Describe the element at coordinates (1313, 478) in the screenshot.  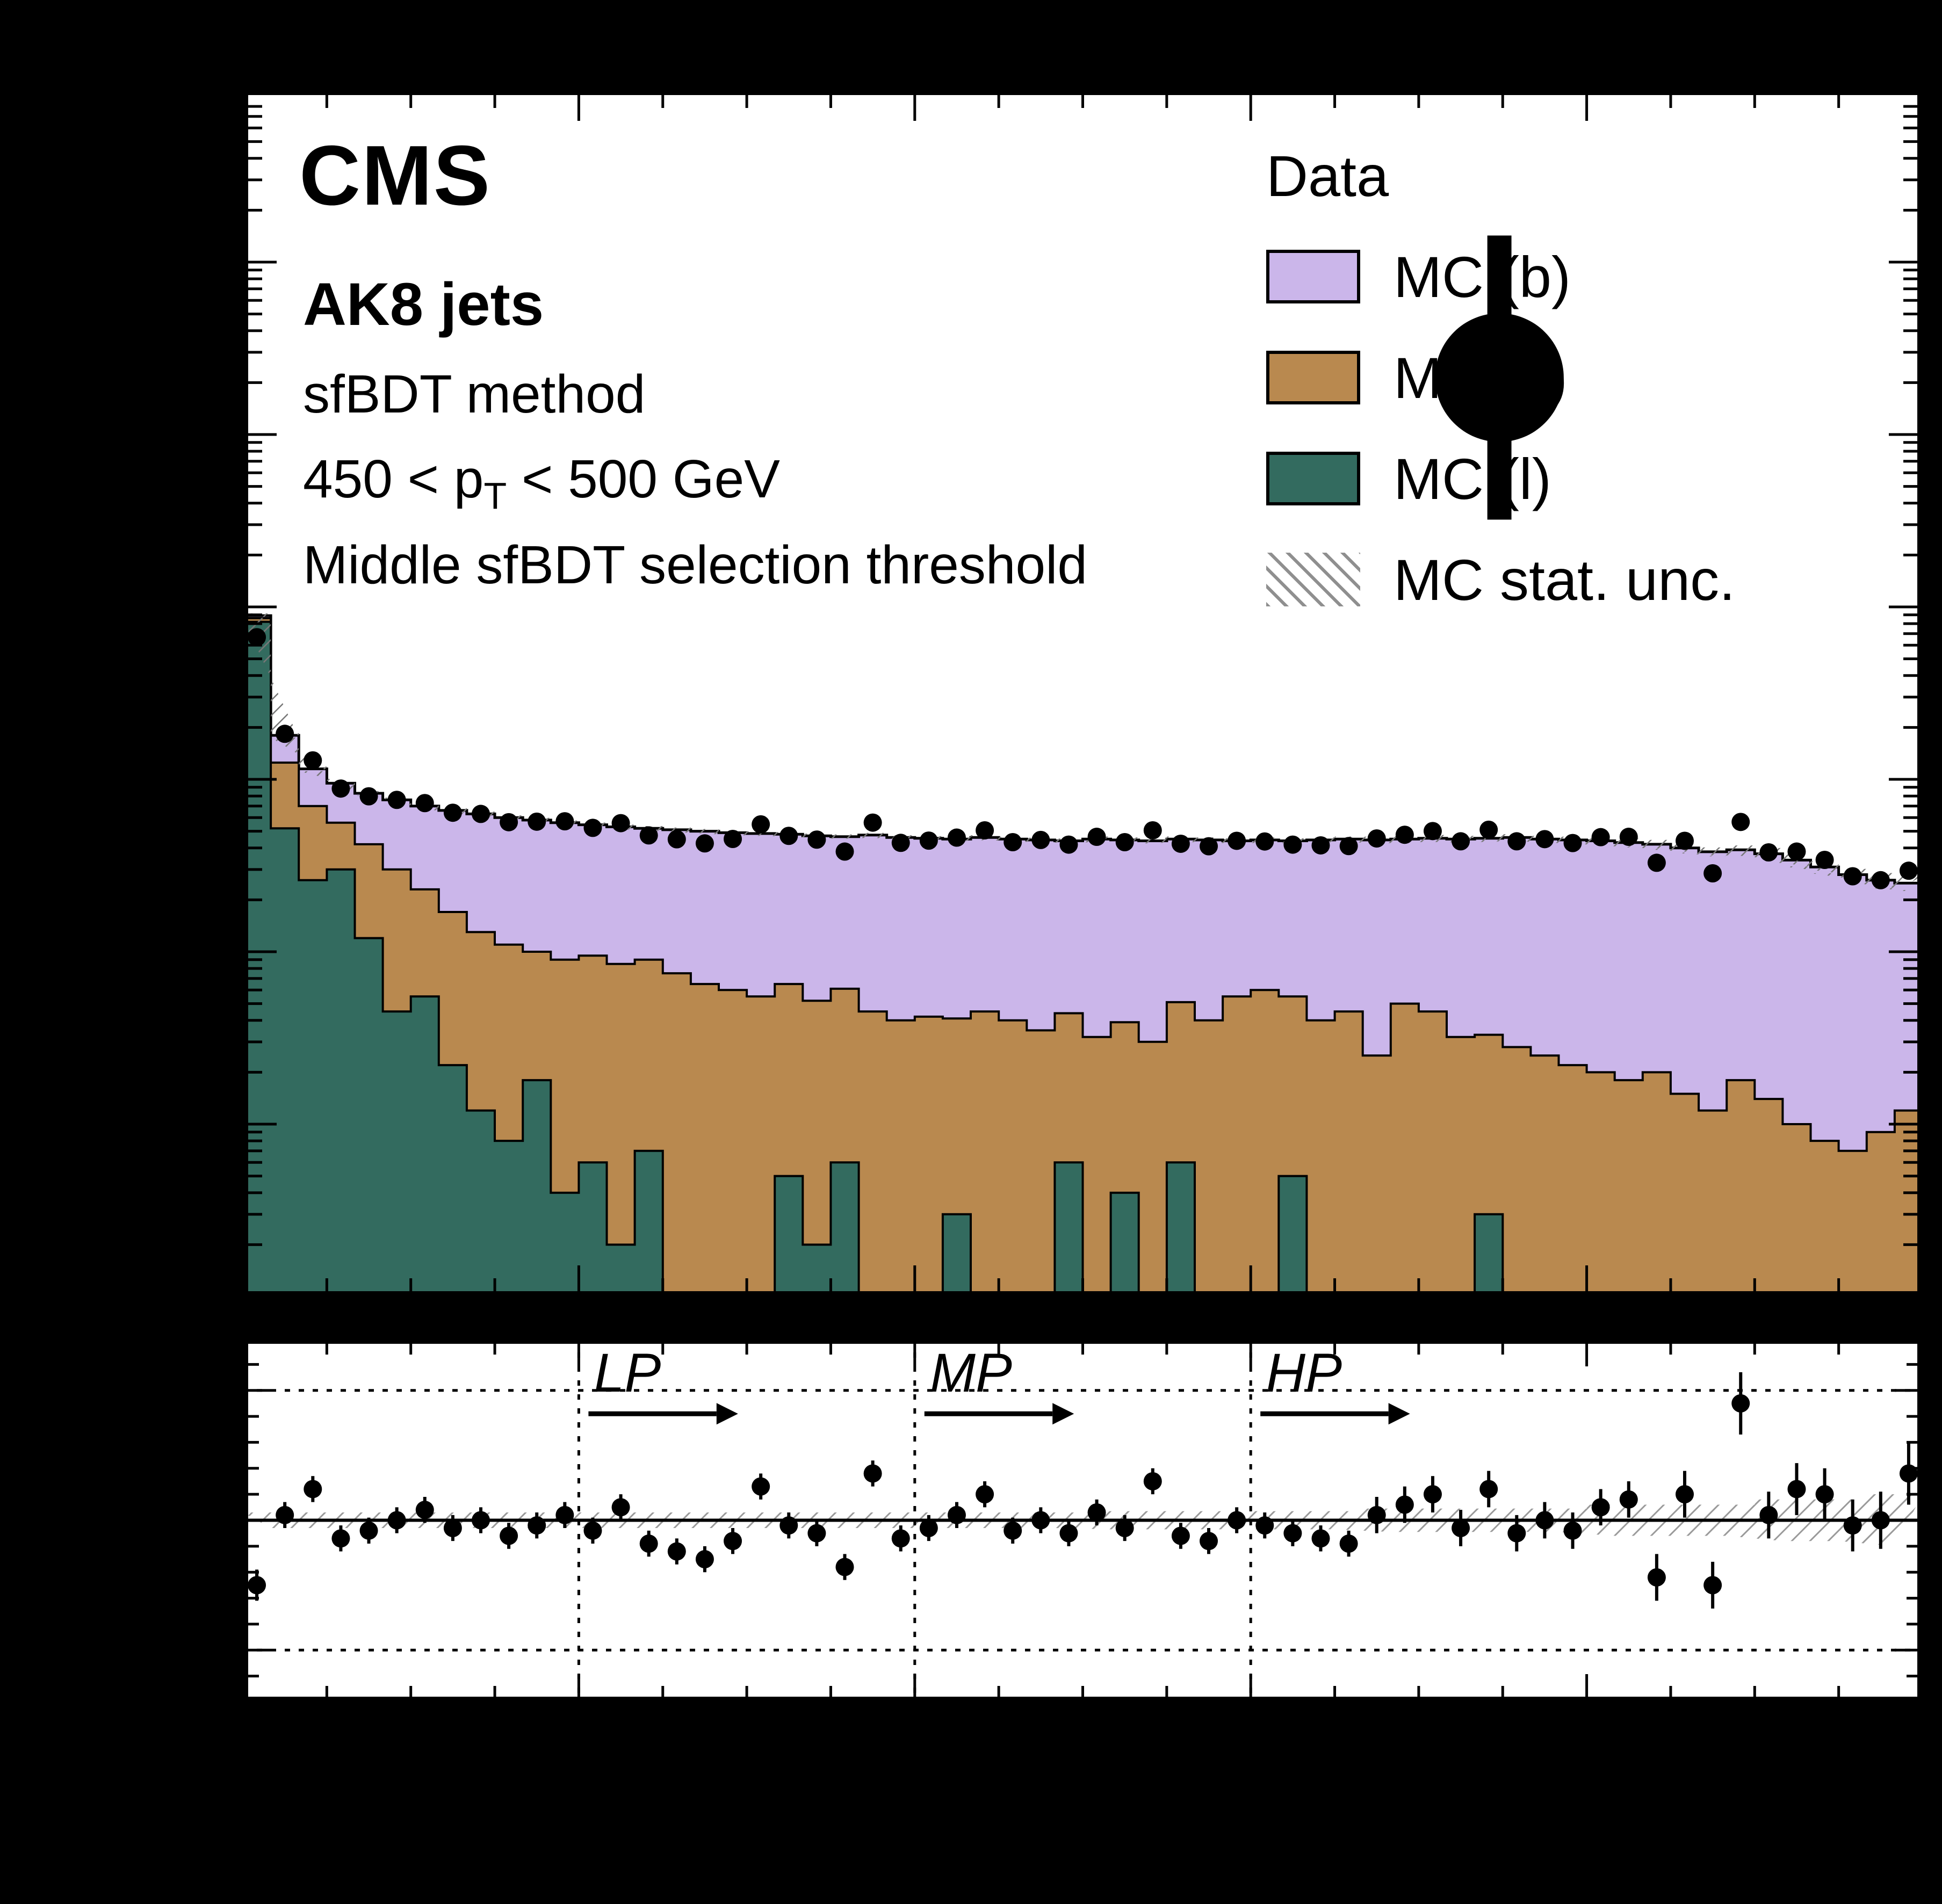
I see `mc-l-swatch-icon` at that location.